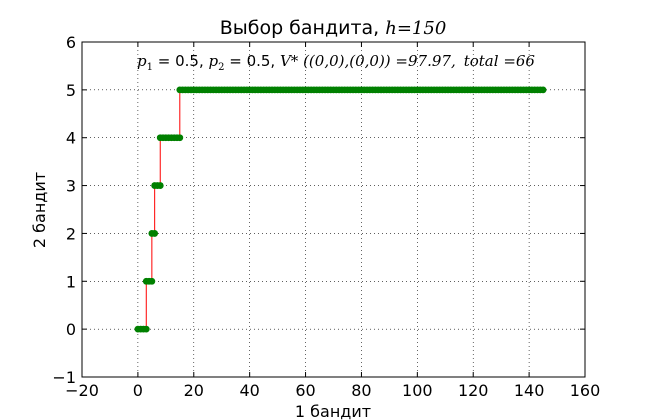  What do you see at coordinates (71, 138) in the screenshot?
I see `y-tick-label: 4` at bounding box center [71, 138].